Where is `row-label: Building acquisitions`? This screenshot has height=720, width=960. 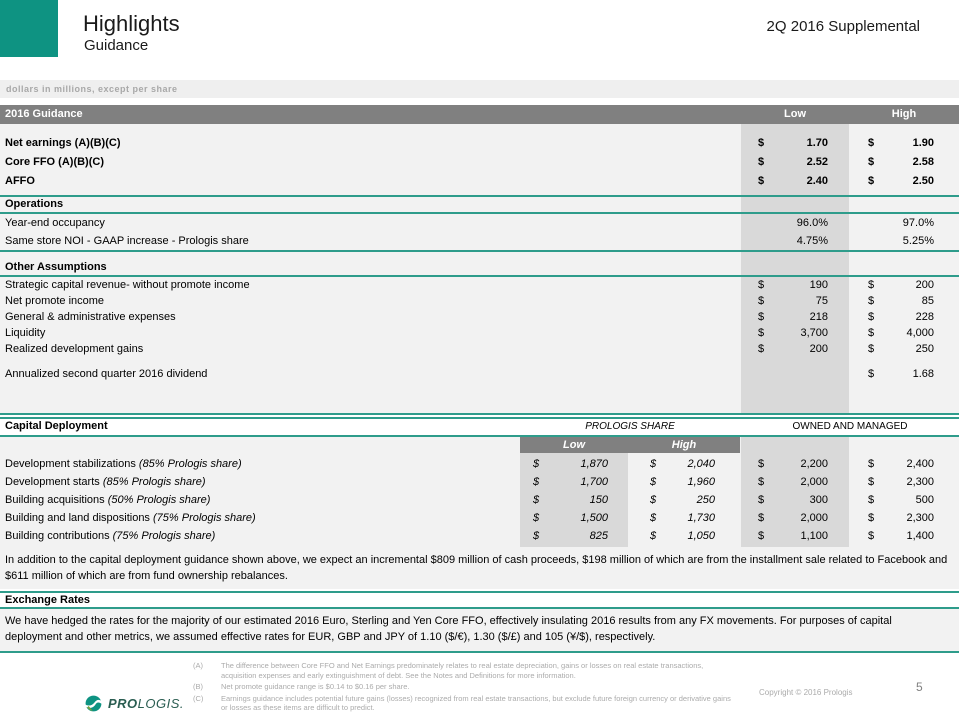
row-label: Building acquisitions is located at coordinates (56, 500).